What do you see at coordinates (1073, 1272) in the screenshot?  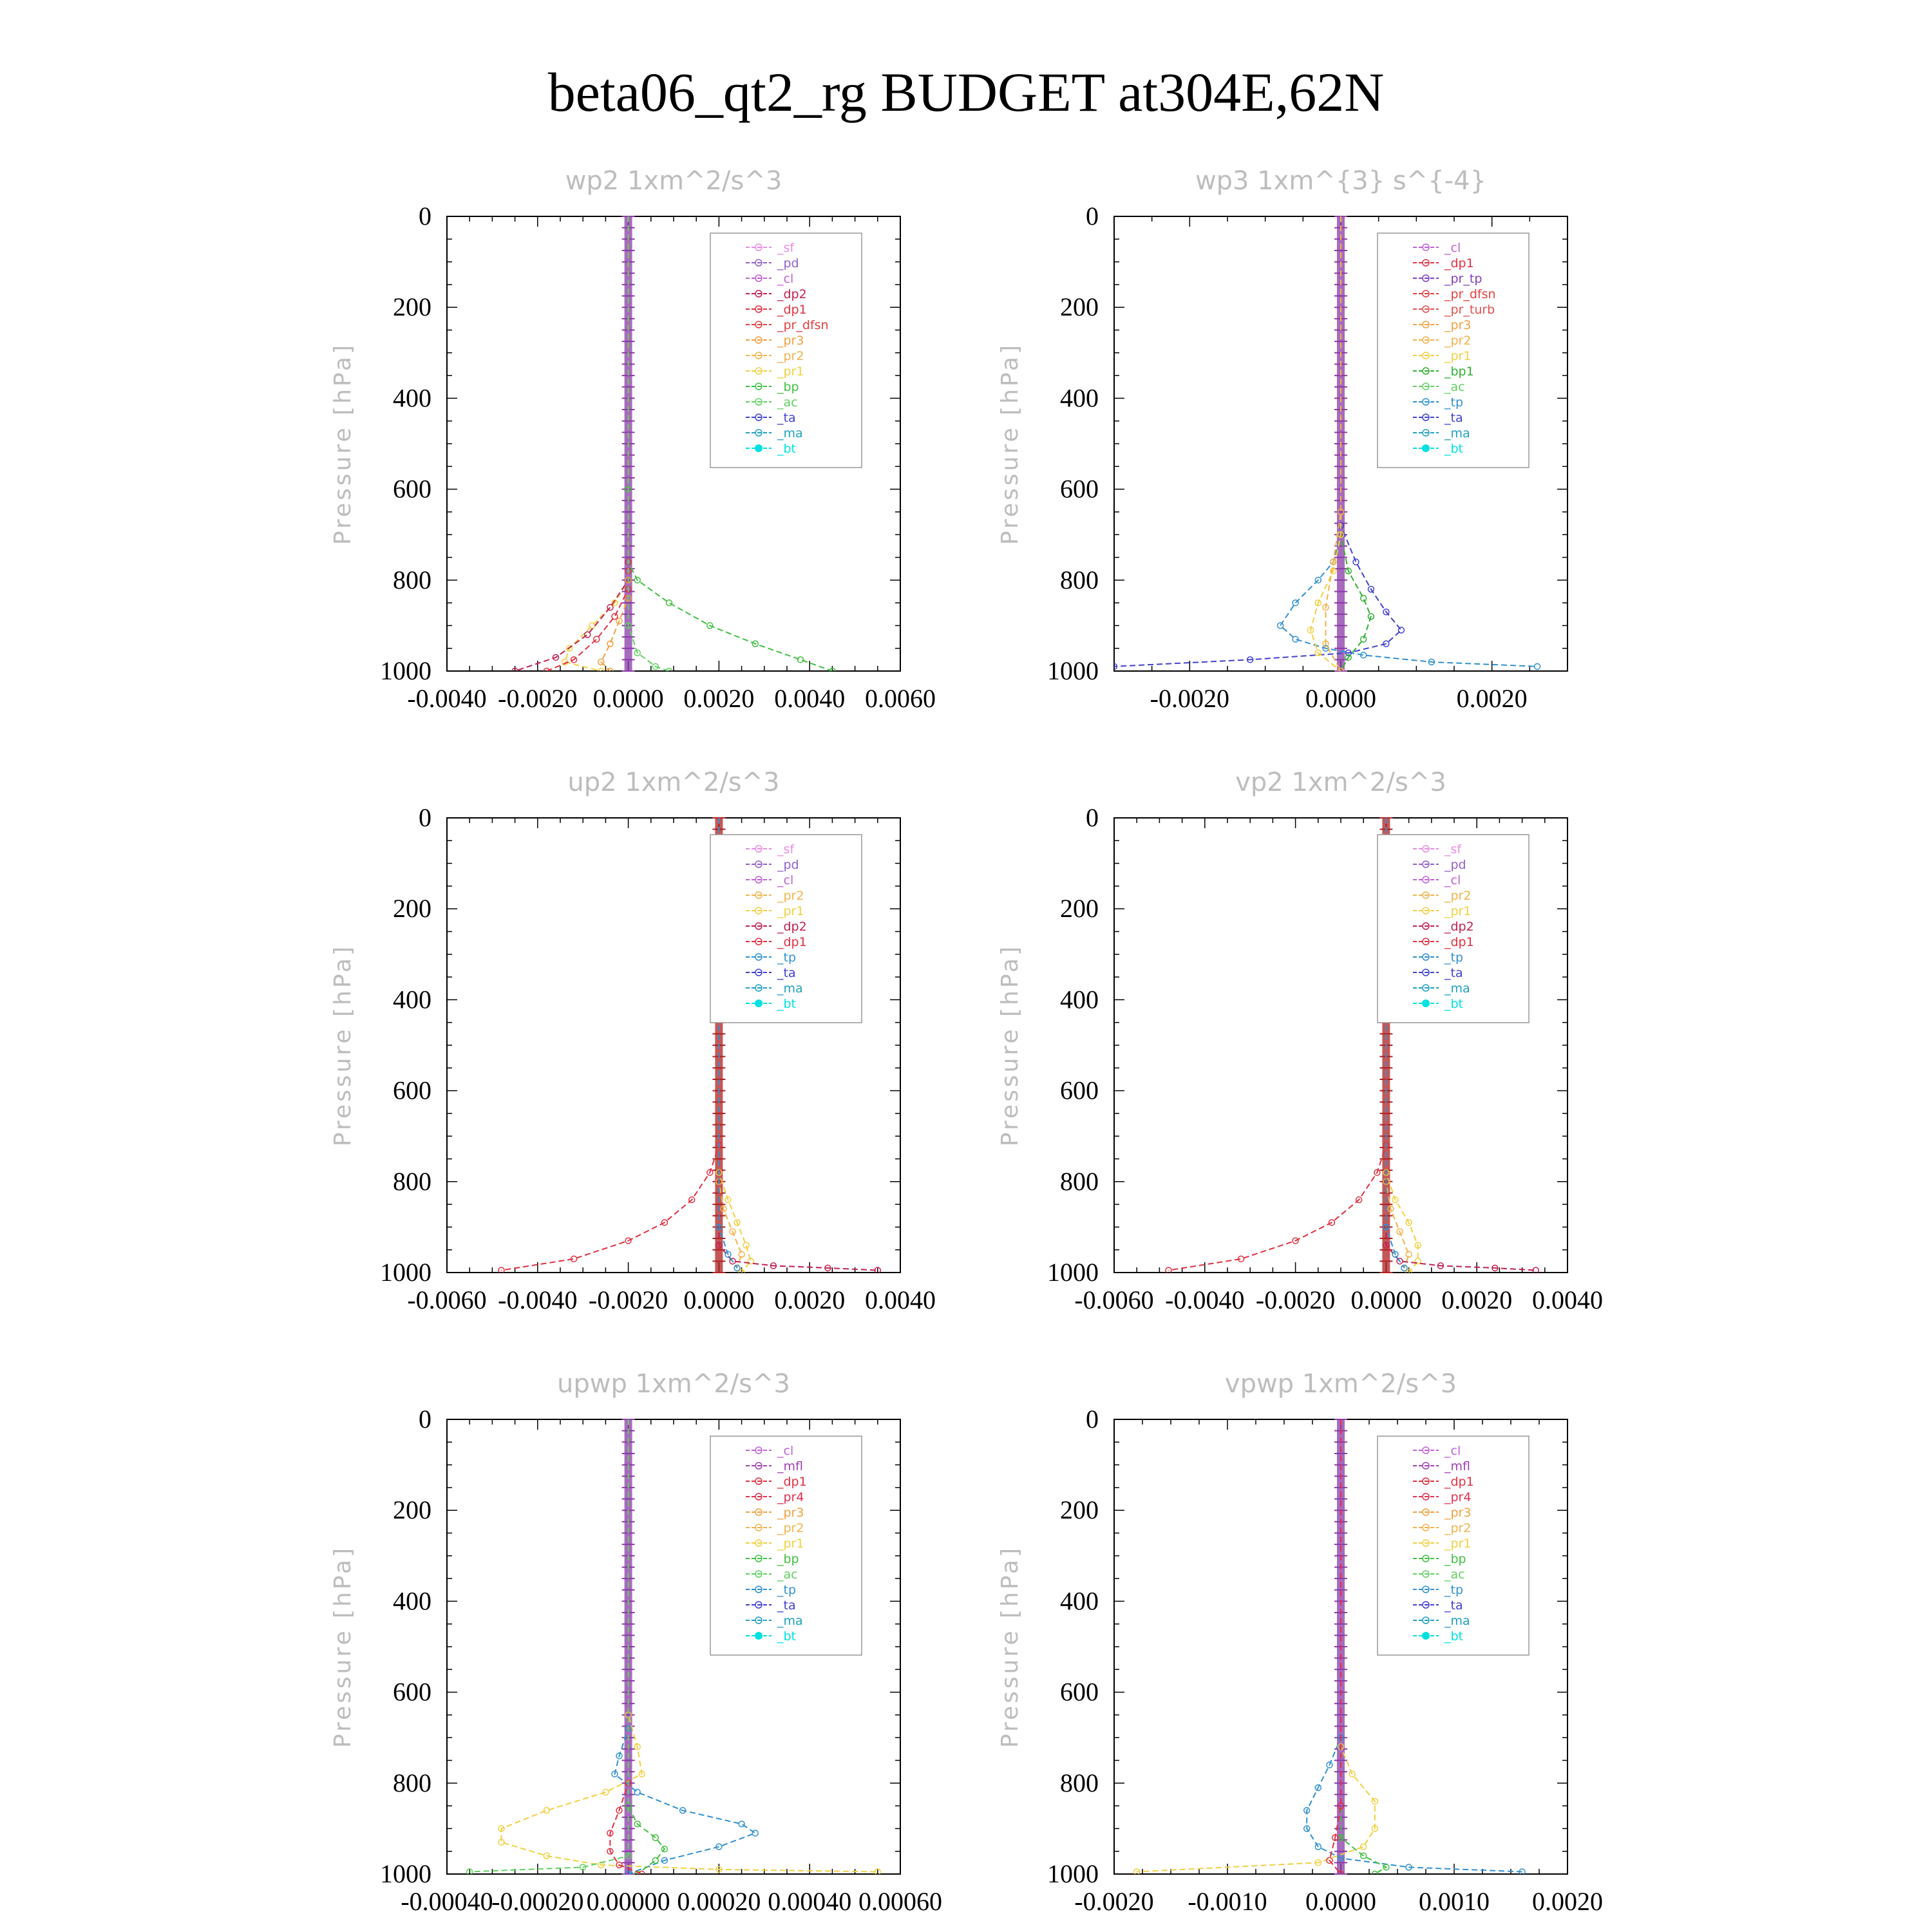 I see `y-tick-label: 1000` at bounding box center [1073, 1272].